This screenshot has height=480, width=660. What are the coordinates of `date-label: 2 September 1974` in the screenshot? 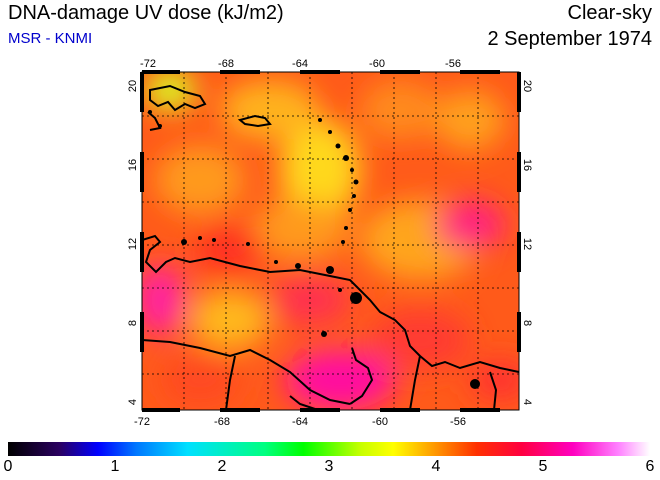 It's located at (569, 39).